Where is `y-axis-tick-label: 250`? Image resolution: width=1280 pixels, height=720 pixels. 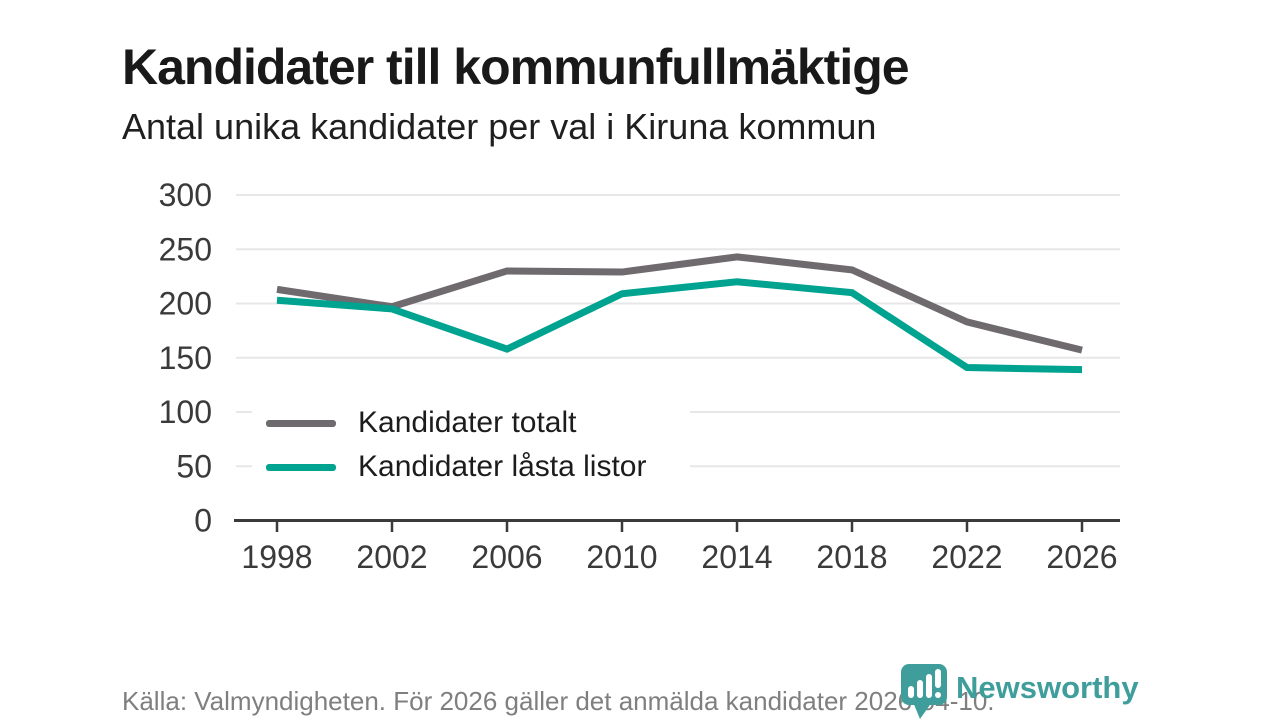 y-axis-tick-label: 250 is located at coordinates (185, 249).